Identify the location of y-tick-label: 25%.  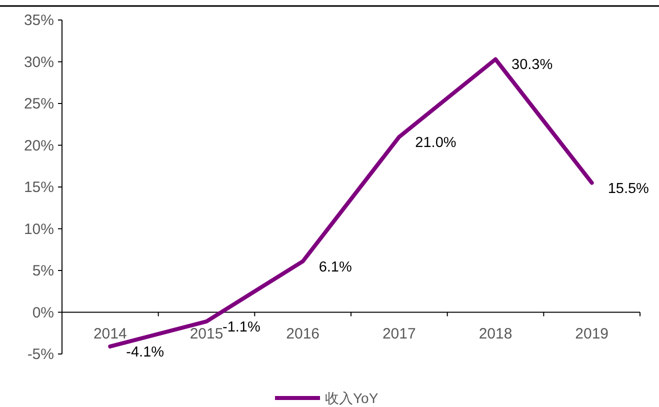
(39, 104).